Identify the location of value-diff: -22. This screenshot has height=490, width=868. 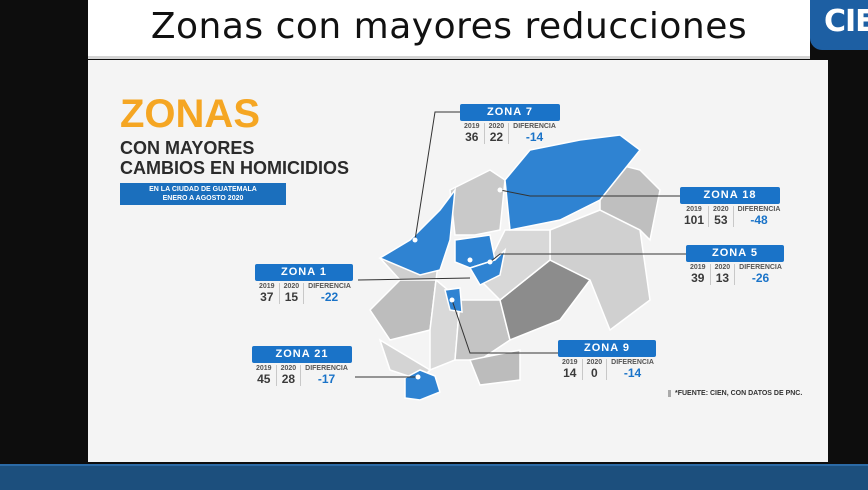
(329, 297).